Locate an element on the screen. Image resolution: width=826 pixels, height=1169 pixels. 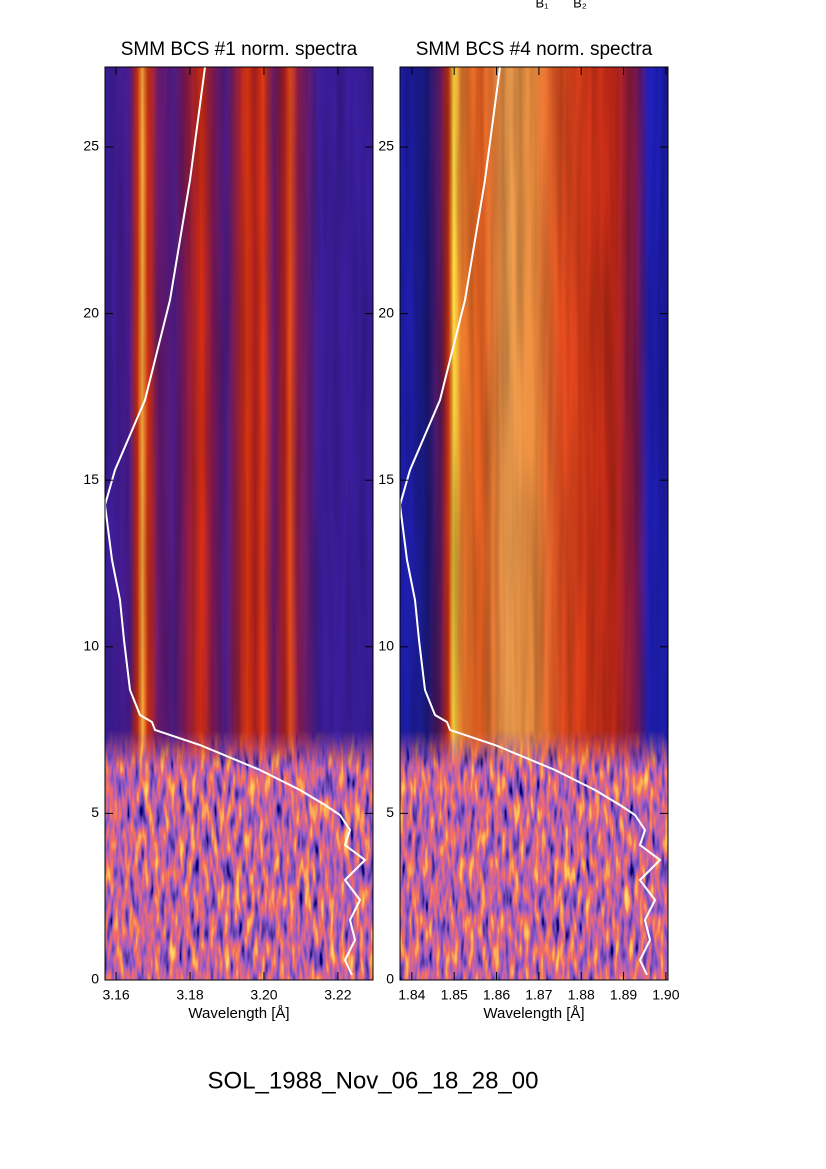
x-tick-label: 1.87 is located at coordinates (538, 995).